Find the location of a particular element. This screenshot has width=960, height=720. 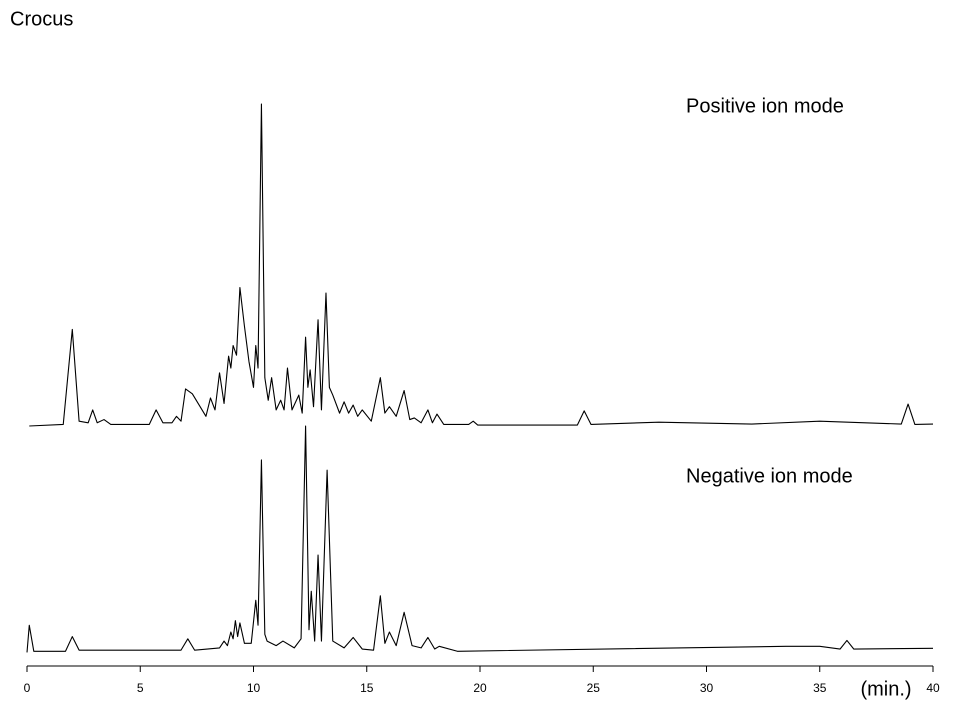

x-tick-label: 0 is located at coordinates (27, 688).